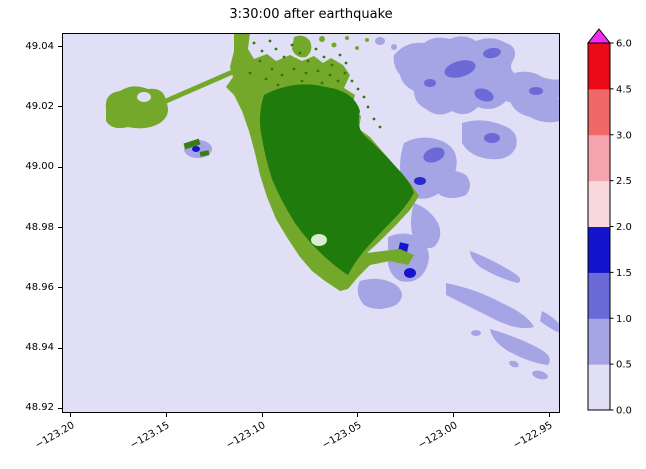 This screenshot has height=469, width=646. Describe the element at coordinates (39, 106) in the screenshot. I see `y-tick-label: 49.02` at that location.